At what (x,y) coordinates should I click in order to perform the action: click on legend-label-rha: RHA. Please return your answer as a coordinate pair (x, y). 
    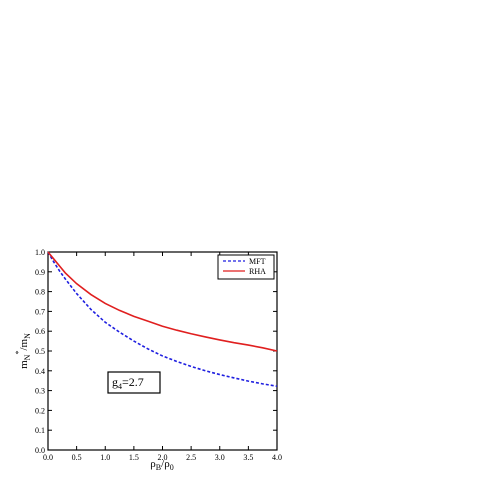
    Looking at the image, I should click on (257, 271).